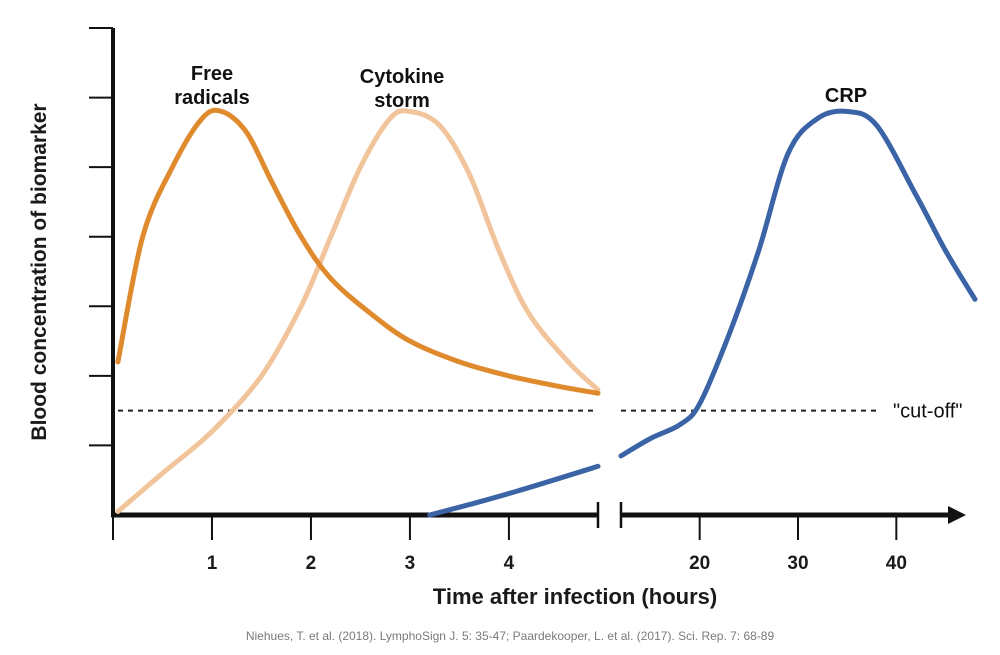 This screenshot has height=655, width=1000. Describe the element at coordinates (846, 96) in the screenshot. I see `series-label: CRP` at that location.